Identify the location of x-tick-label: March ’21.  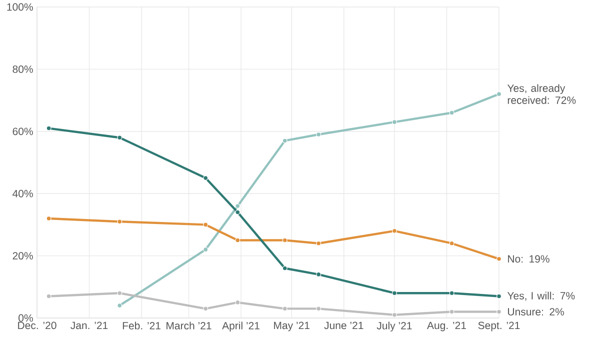
(189, 326).